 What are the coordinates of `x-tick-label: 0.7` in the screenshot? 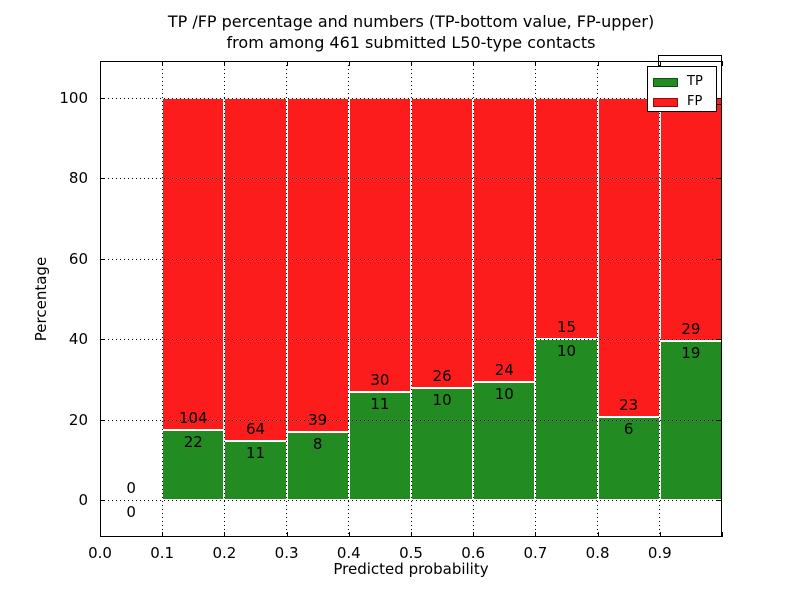 It's located at (535, 553).